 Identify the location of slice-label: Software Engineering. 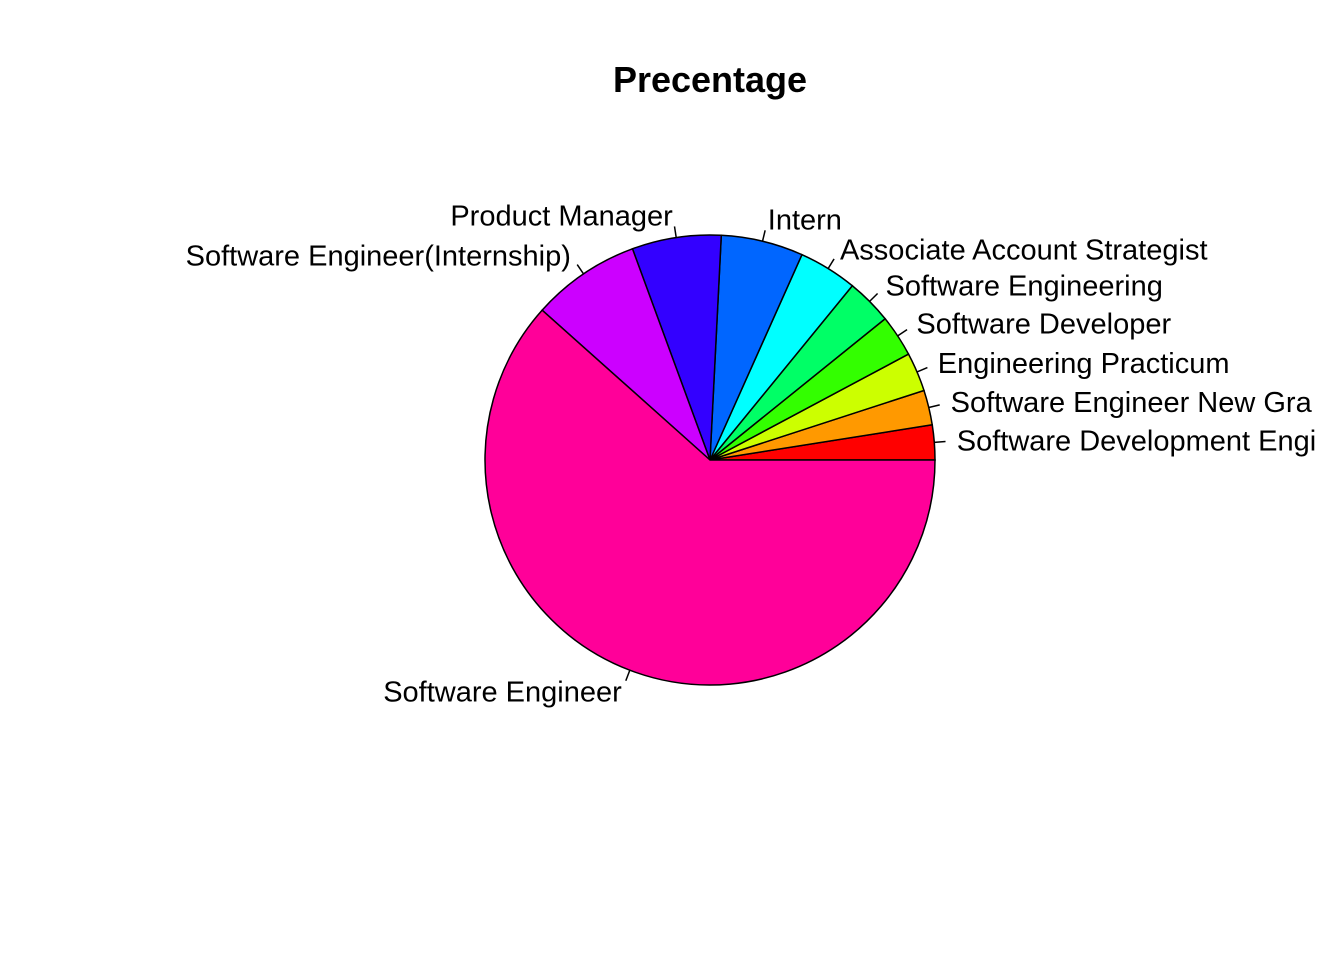
(1024, 287).